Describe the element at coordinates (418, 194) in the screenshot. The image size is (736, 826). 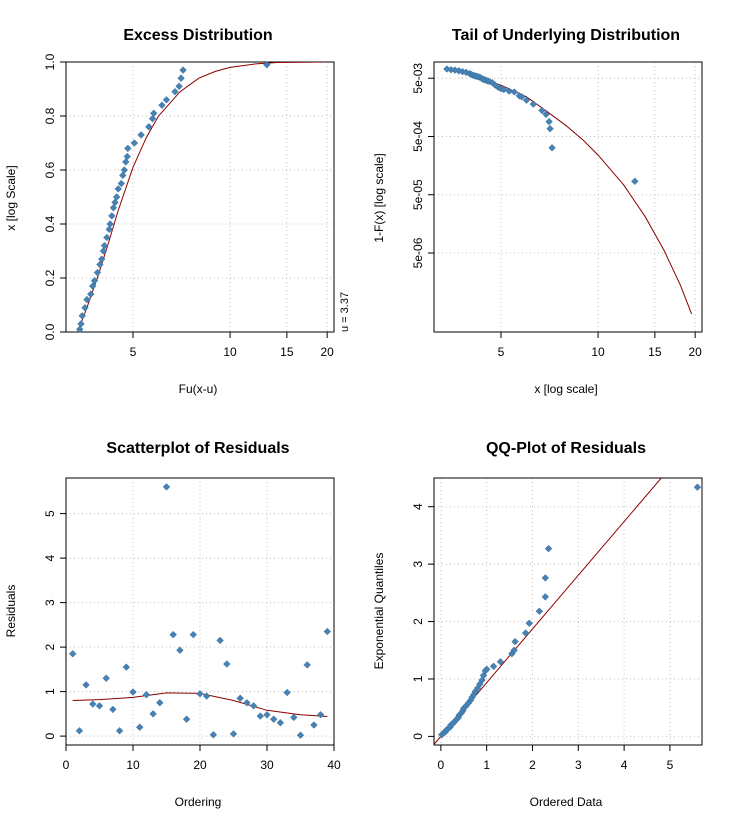
I see `tail-y-tick-label: 5e-05` at that location.